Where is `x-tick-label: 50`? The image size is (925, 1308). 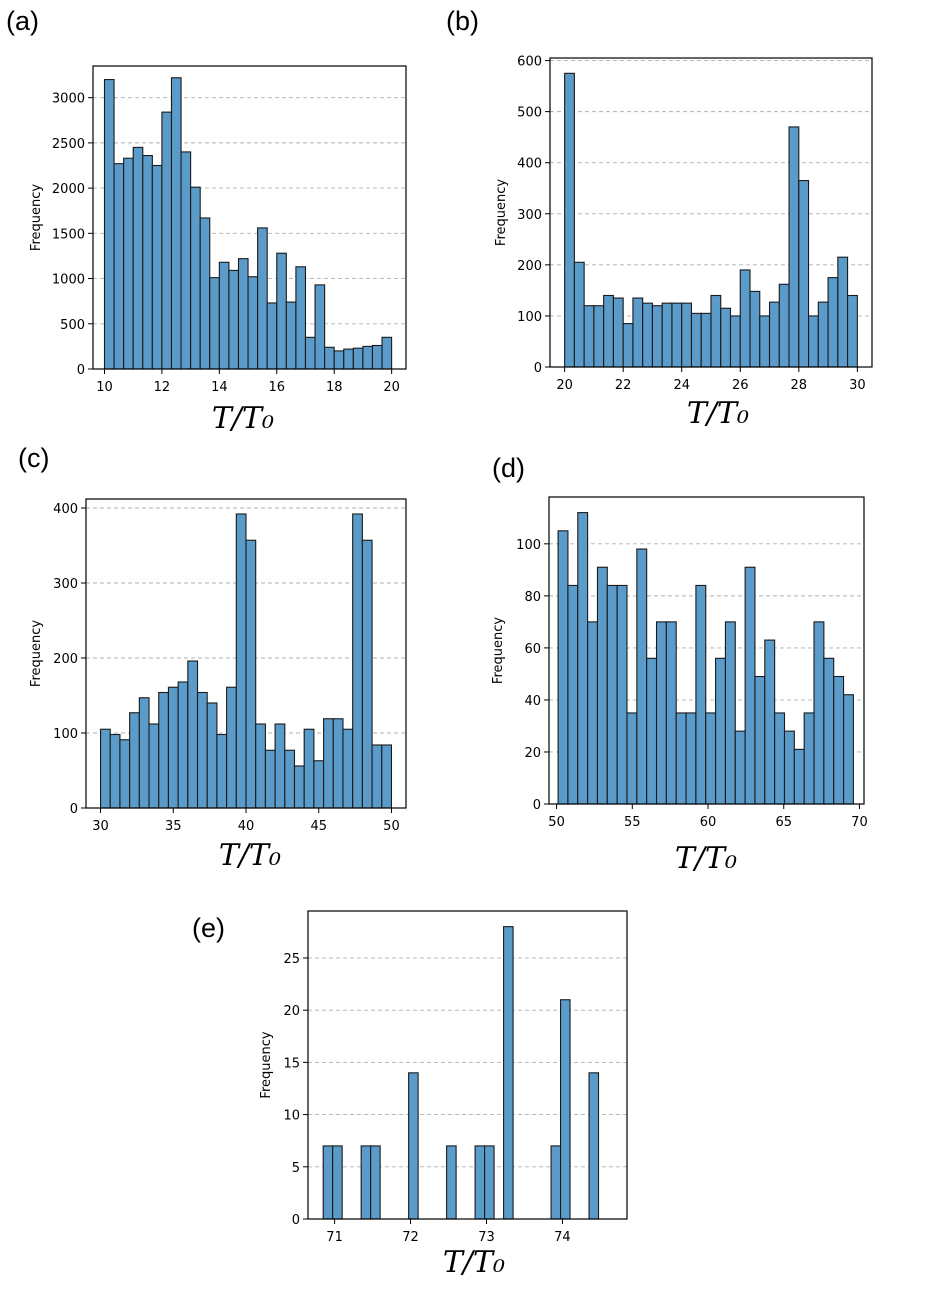
x-tick-label: 50 is located at coordinates (391, 826).